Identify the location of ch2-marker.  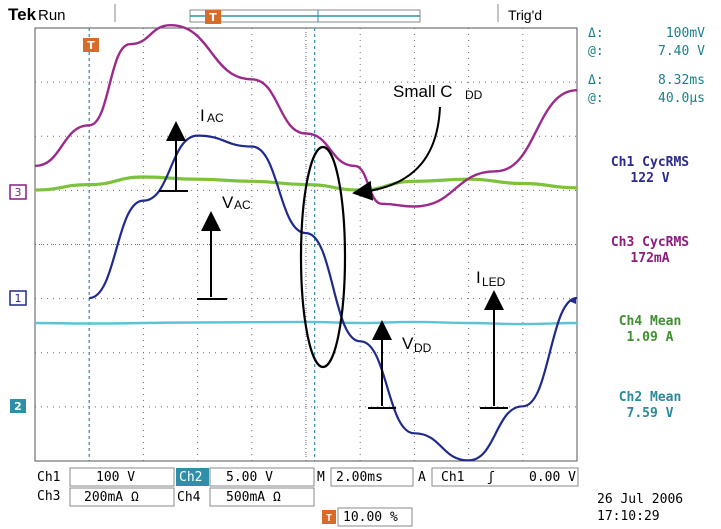
(18, 406).